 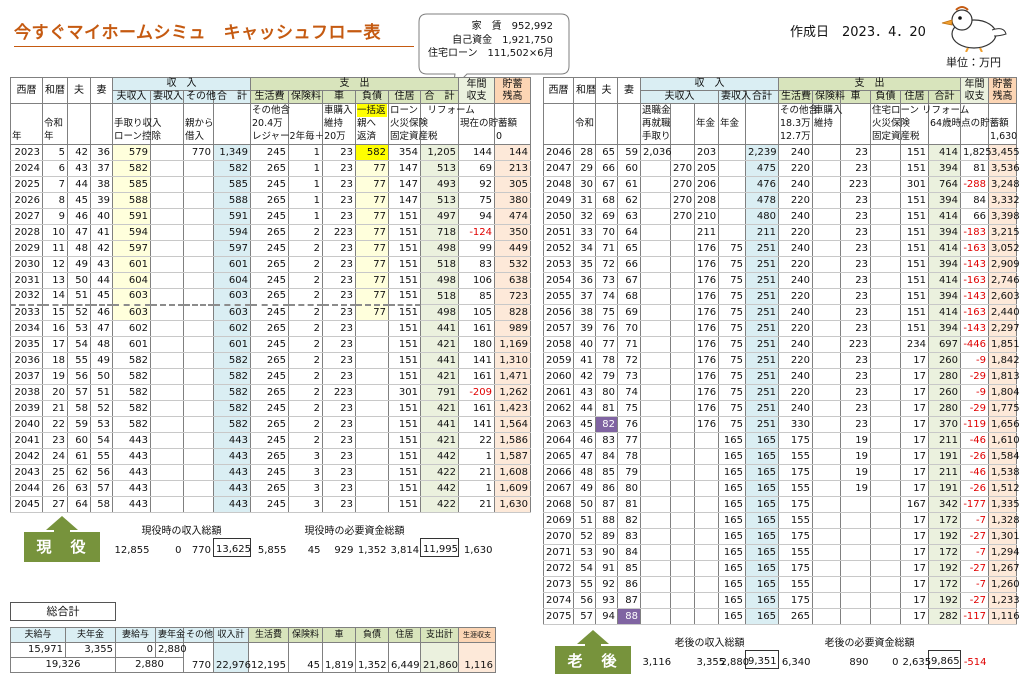 I want to click on data-cell: 2036, so click(x=26, y=360).